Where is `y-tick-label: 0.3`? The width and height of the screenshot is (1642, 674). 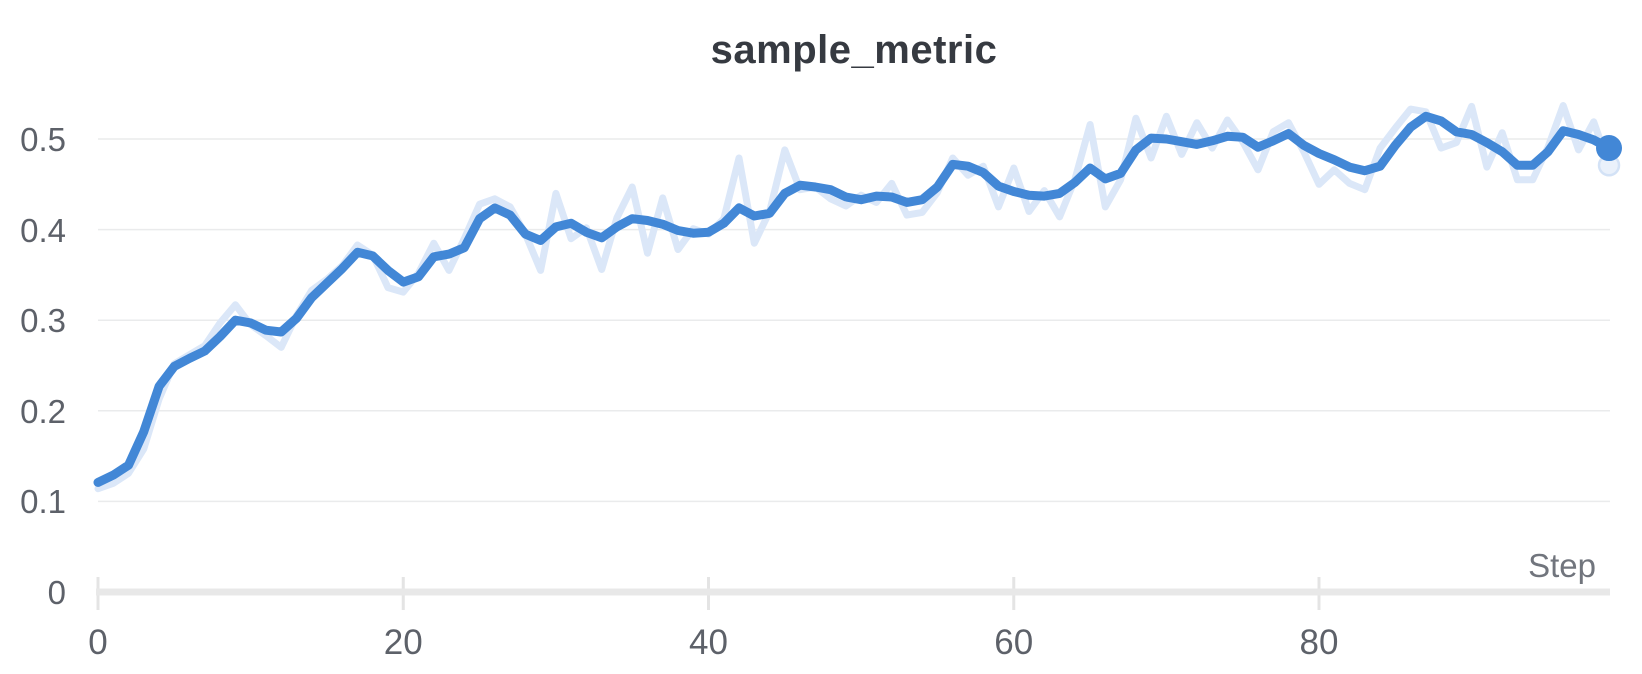 y-tick-label: 0.3 is located at coordinates (43, 321).